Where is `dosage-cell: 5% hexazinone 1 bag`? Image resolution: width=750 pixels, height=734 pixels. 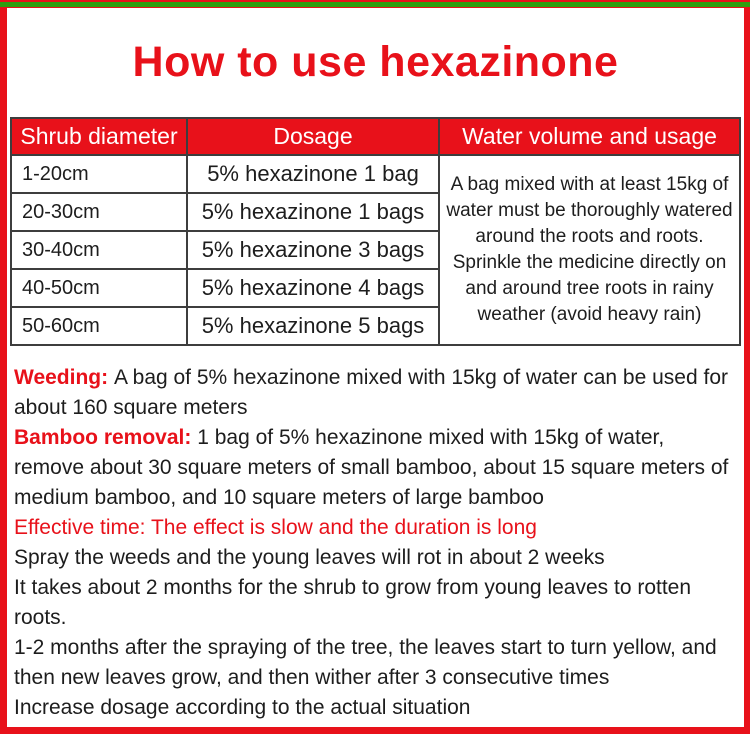 dosage-cell: 5% hexazinone 1 bag is located at coordinates (313, 174).